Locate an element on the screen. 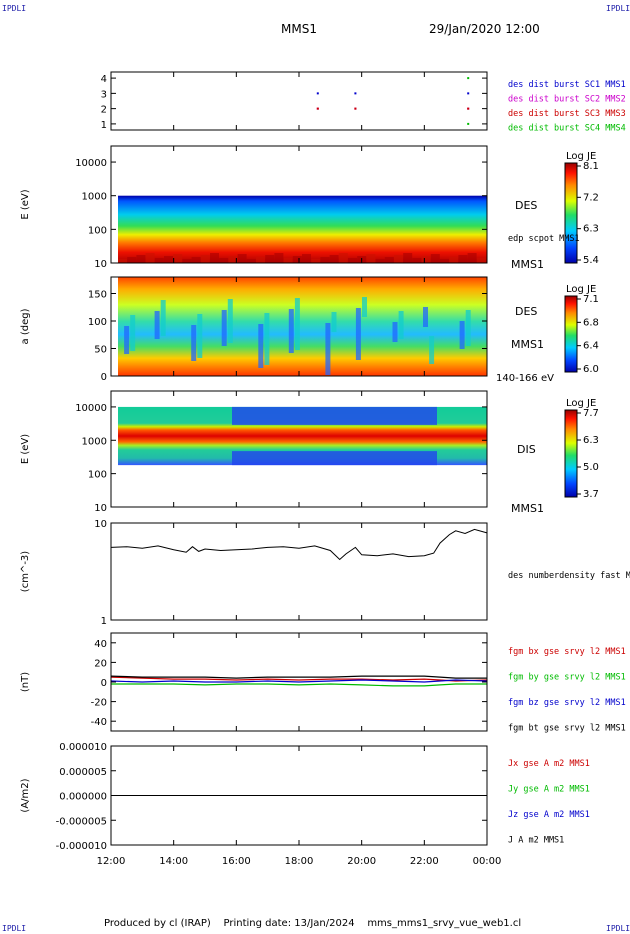  current-ylabel: (A/m2) is located at coordinates (25, 795).